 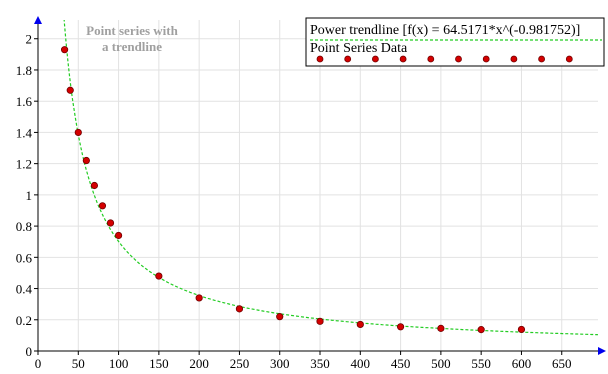 I want to click on y-tick-label: 1.2, so click(x=24, y=164).